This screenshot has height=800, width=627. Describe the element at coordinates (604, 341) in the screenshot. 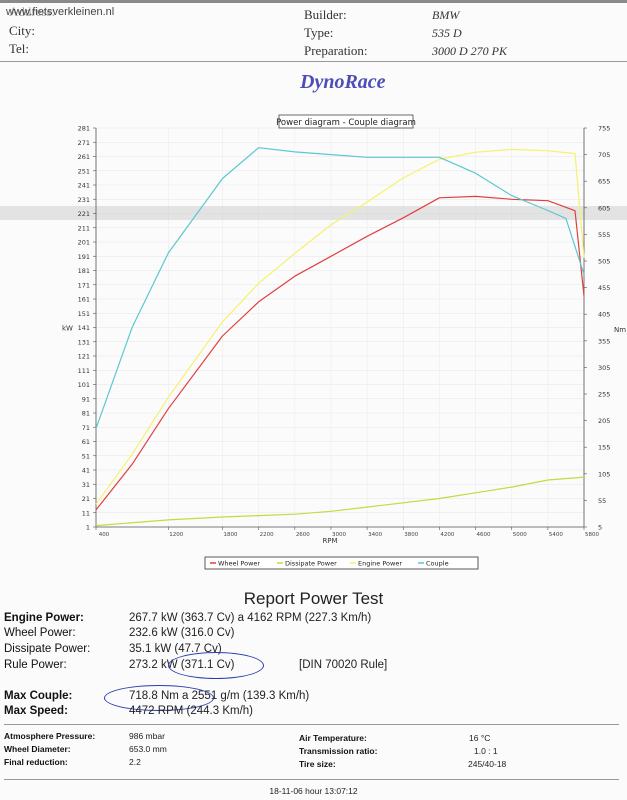

I see `y-right-tick-label: 355` at that location.